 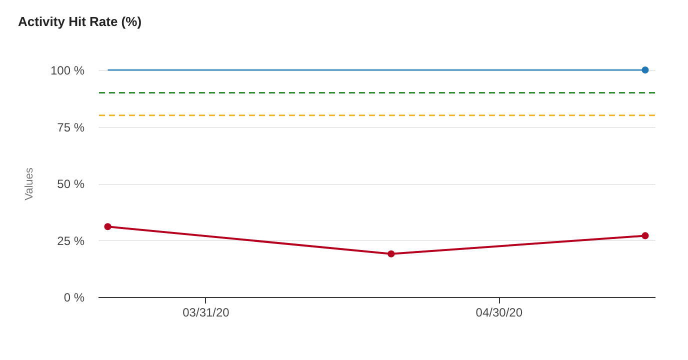 I want to click on chart-title: Activity Hit Rate (%), so click(x=80, y=21).